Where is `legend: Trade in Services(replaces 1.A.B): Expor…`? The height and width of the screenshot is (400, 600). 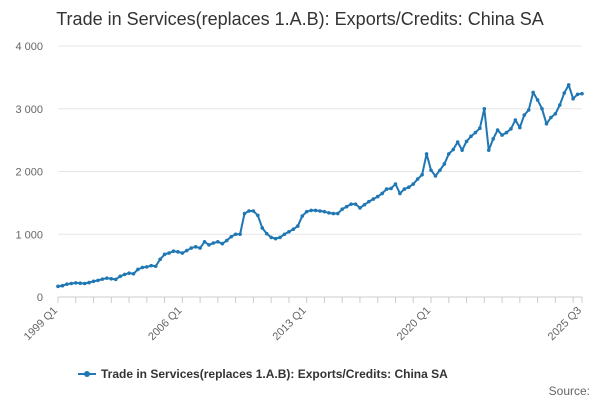 legend: Trade in Services(replaces 1.A.B): Expor… is located at coordinates (263, 374).